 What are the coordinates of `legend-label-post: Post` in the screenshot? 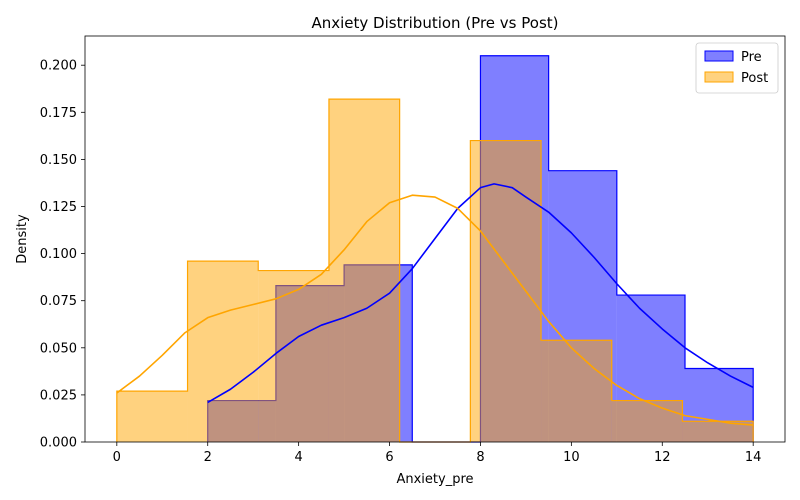 It's located at (754, 78).